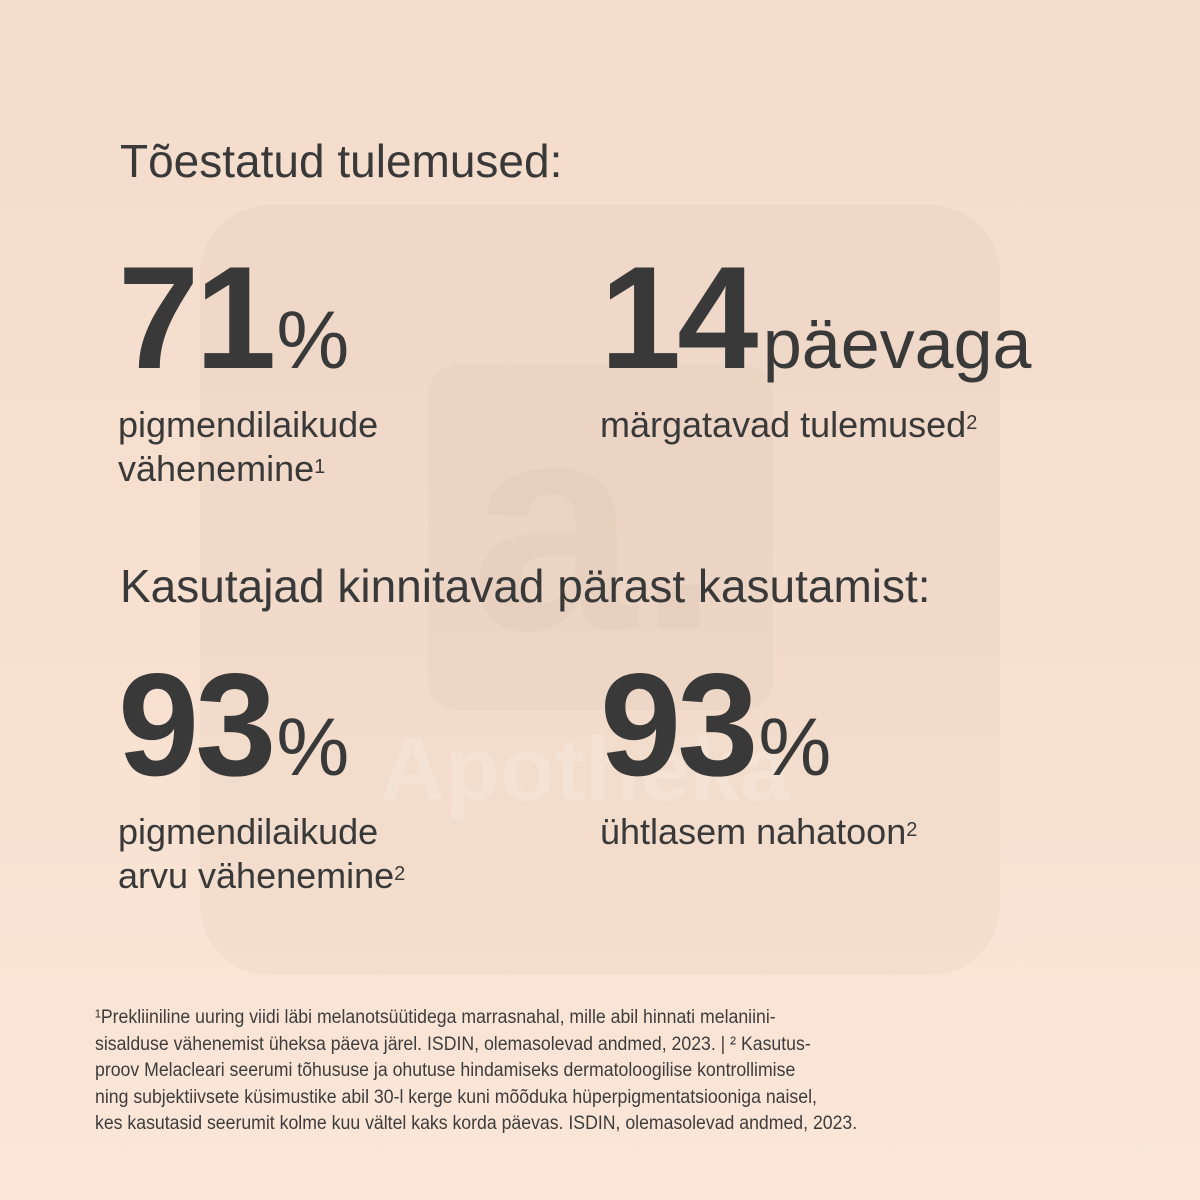 This screenshot has width=1200, height=1200. Describe the element at coordinates (595, 525) in the screenshot. I see `watermark-letter: a.` at that location.